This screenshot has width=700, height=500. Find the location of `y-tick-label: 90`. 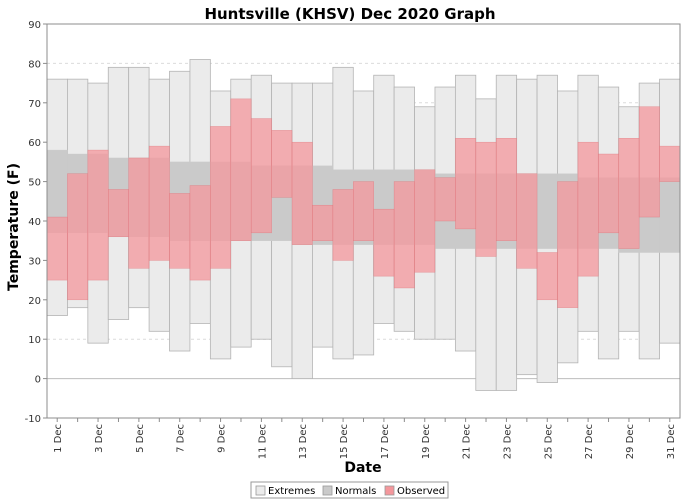

y-tick-label: 90 is located at coordinates (34, 25).